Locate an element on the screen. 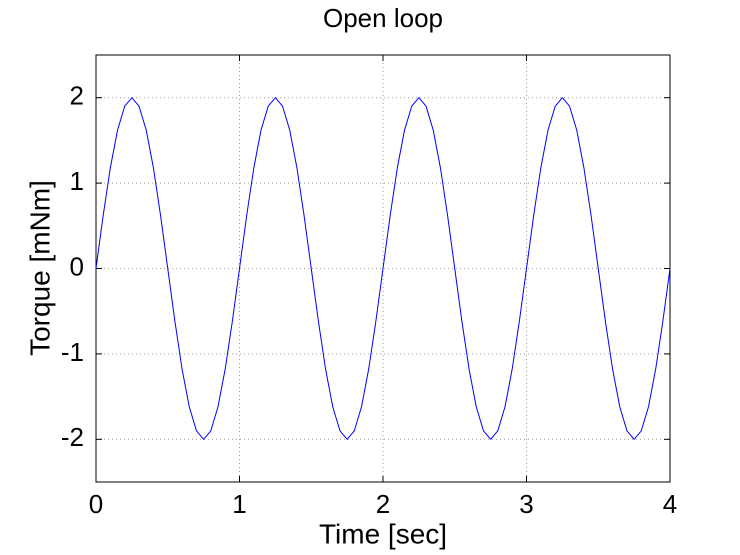  x-tick-label: 0 is located at coordinates (96, 504).